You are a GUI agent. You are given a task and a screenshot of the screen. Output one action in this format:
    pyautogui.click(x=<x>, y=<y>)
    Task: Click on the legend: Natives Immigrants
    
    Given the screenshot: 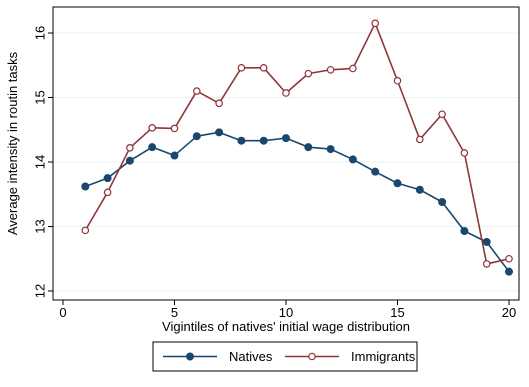 What is the action you would take?
    pyautogui.click(x=285, y=356)
    